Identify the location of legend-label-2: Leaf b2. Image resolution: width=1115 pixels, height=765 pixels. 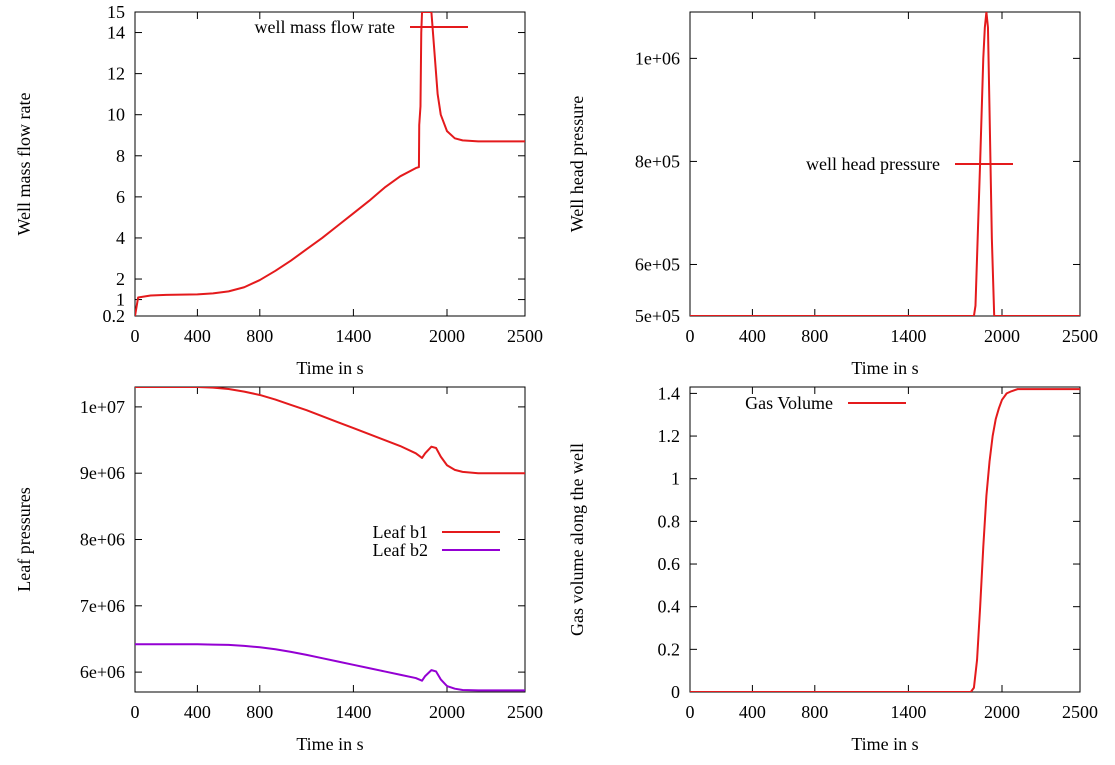
(400, 550).